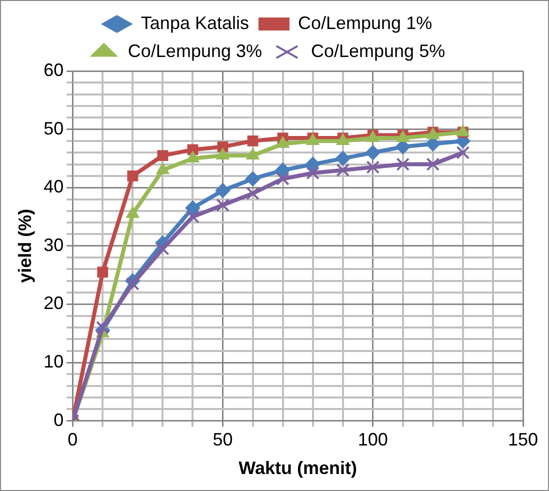  I want to click on y-tick-label: 40, so click(54, 186).